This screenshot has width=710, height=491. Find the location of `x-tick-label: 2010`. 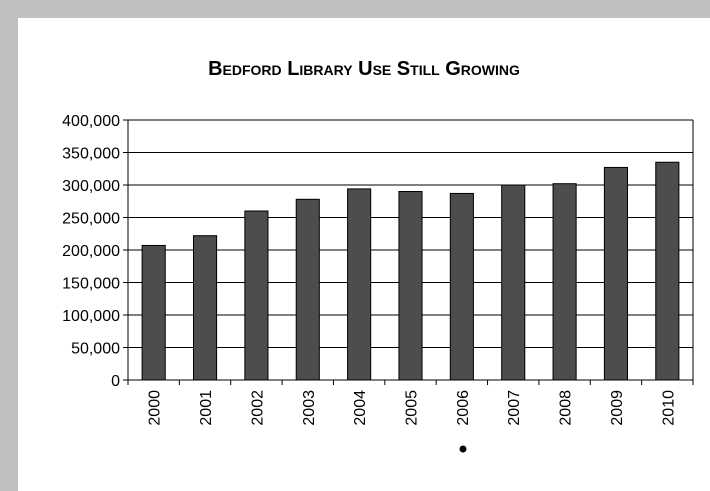

x-tick-label: 2010 is located at coordinates (668, 408).